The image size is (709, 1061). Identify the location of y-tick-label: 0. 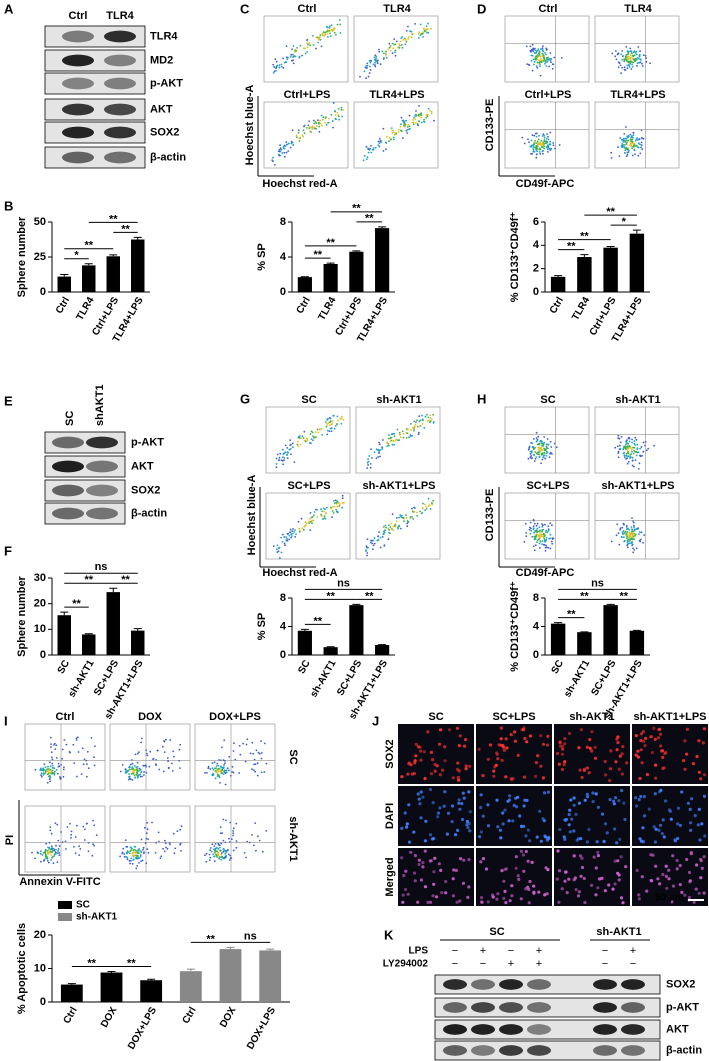
(43, 292).